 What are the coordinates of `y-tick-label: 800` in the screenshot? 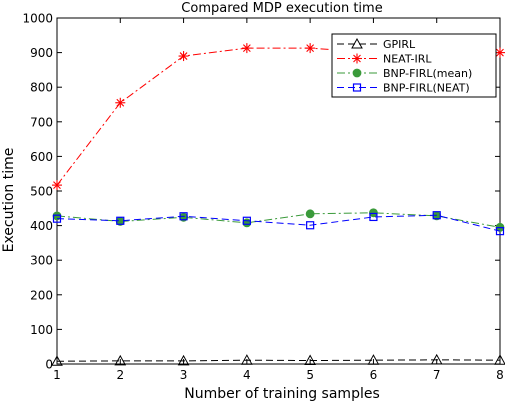 It's located at (41, 88).